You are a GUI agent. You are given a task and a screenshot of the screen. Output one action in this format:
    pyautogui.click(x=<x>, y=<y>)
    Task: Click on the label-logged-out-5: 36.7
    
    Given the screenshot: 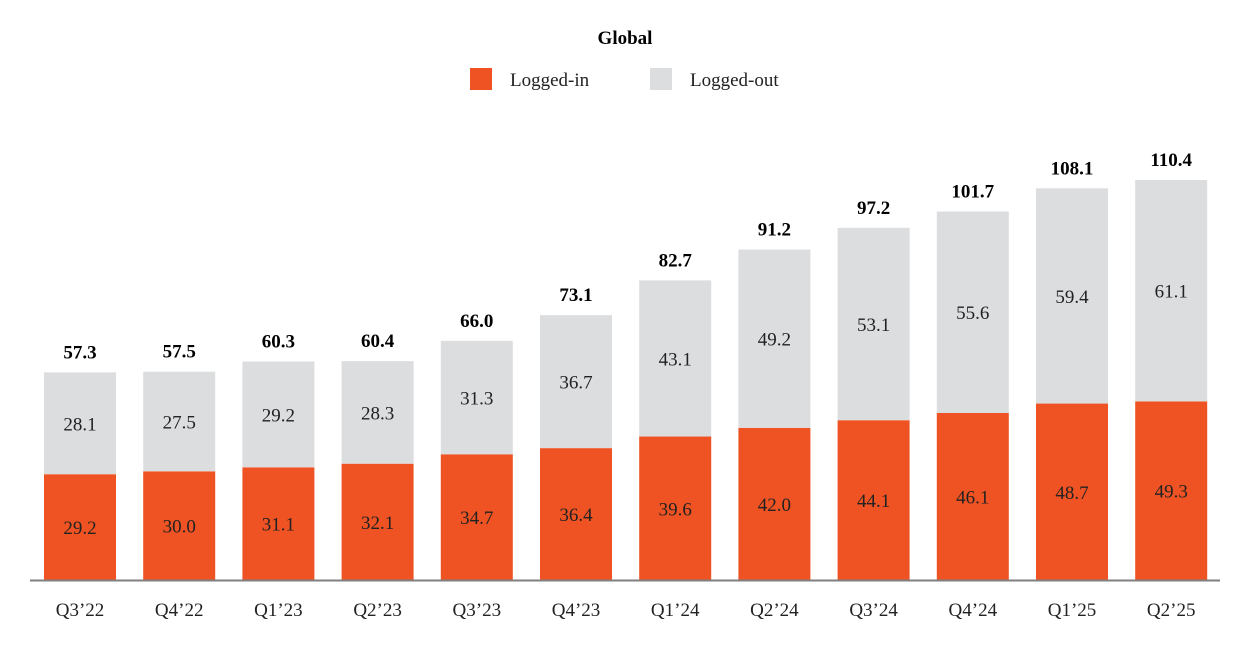 What is the action you would take?
    pyautogui.click(x=575, y=383)
    